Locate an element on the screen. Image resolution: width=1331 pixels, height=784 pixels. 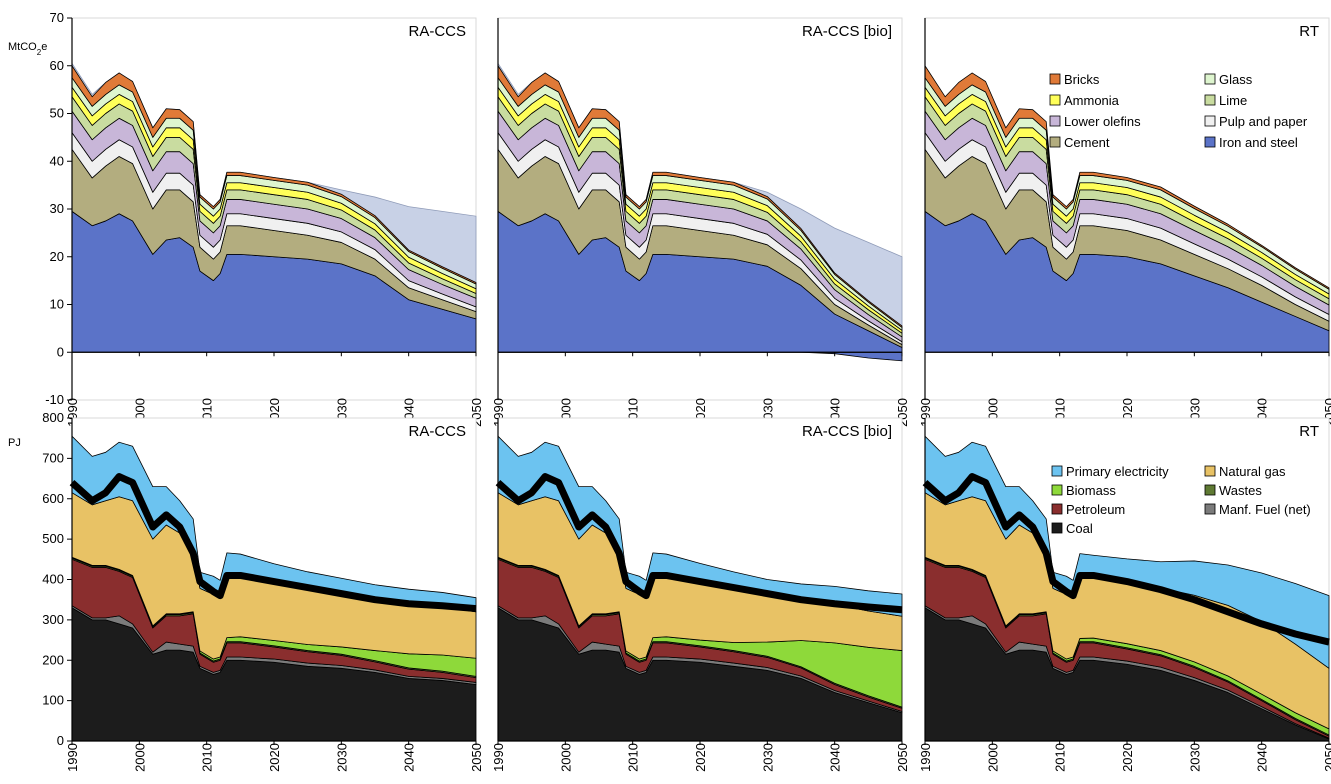
legend-swatch-ammonia is located at coordinates (1055, 100).